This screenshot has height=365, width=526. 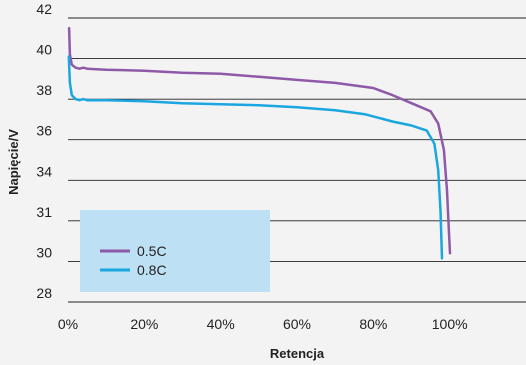 What do you see at coordinates (175, 251) in the screenshot?
I see `legend: 0.5C 0.8C` at bounding box center [175, 251].